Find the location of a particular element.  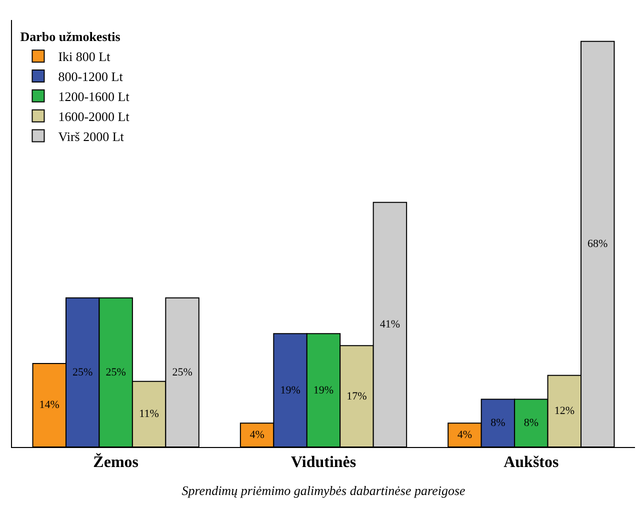

x-tick-label: Vidutinės is located at coordinates (323, 463).